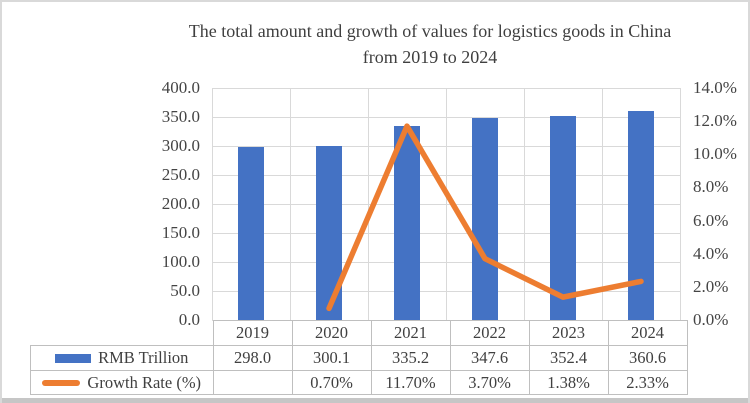 The width and height of the screenshot is (750, 403). Describe the element at coordinates (180, 145) in the screenshot. I see `left-axis-tick-label: 300.0` at that location.